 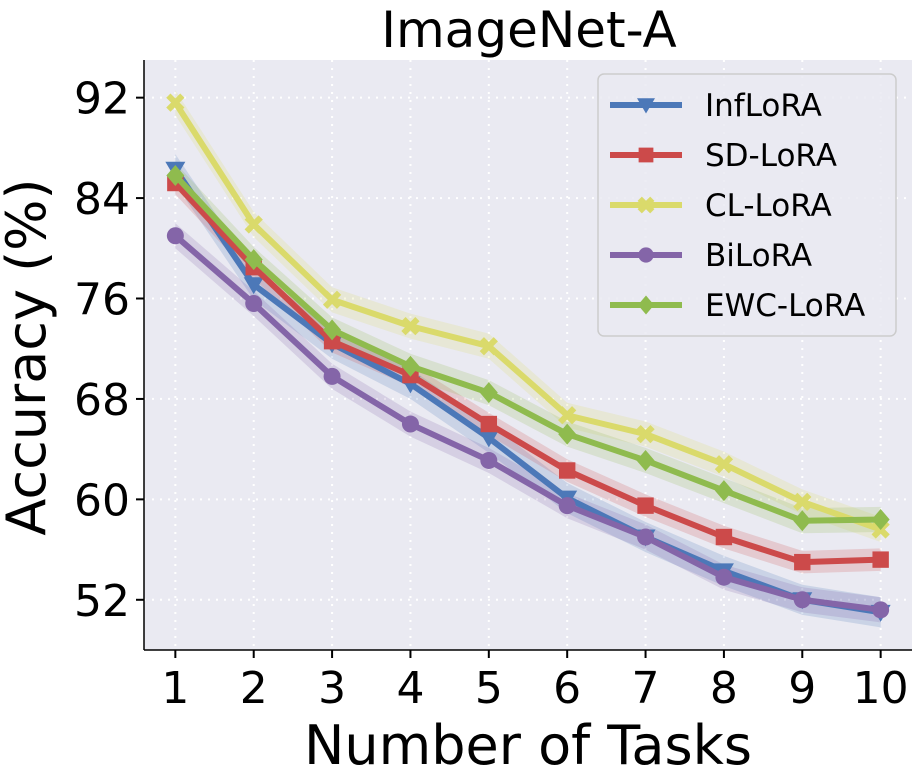 I want to click on x-tick-label: 6, so click(x=567, y=688).